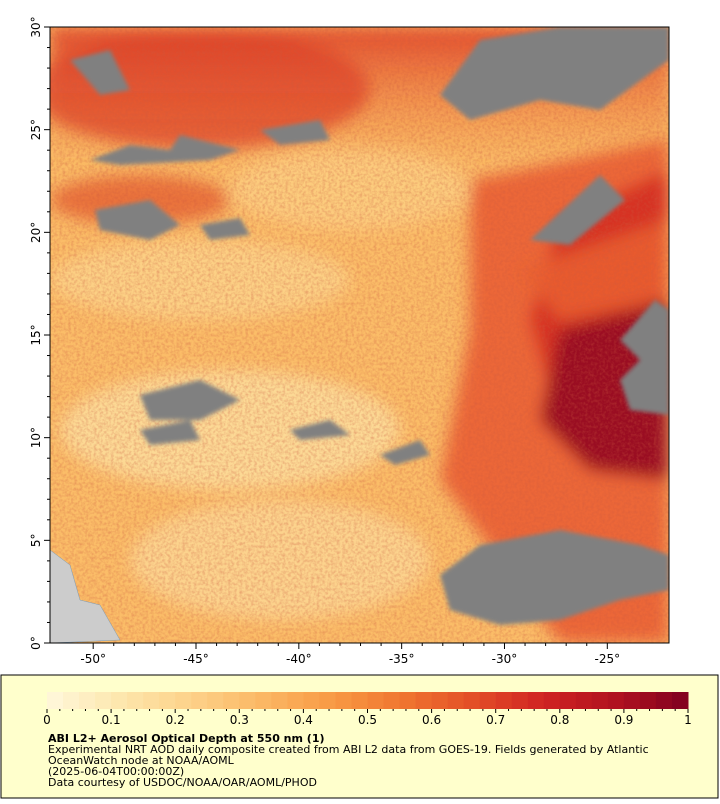 This screenshot has height=804, width=720. I want to click on colorbar-tick-label: 0.9, so click(623, 720).